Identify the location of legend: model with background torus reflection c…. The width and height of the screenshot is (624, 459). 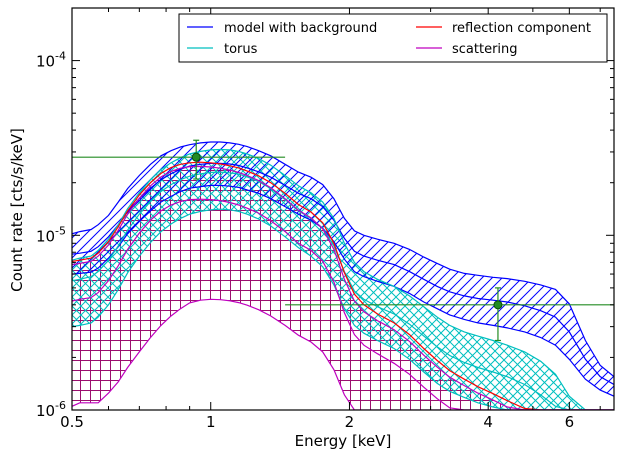
(393, 38).